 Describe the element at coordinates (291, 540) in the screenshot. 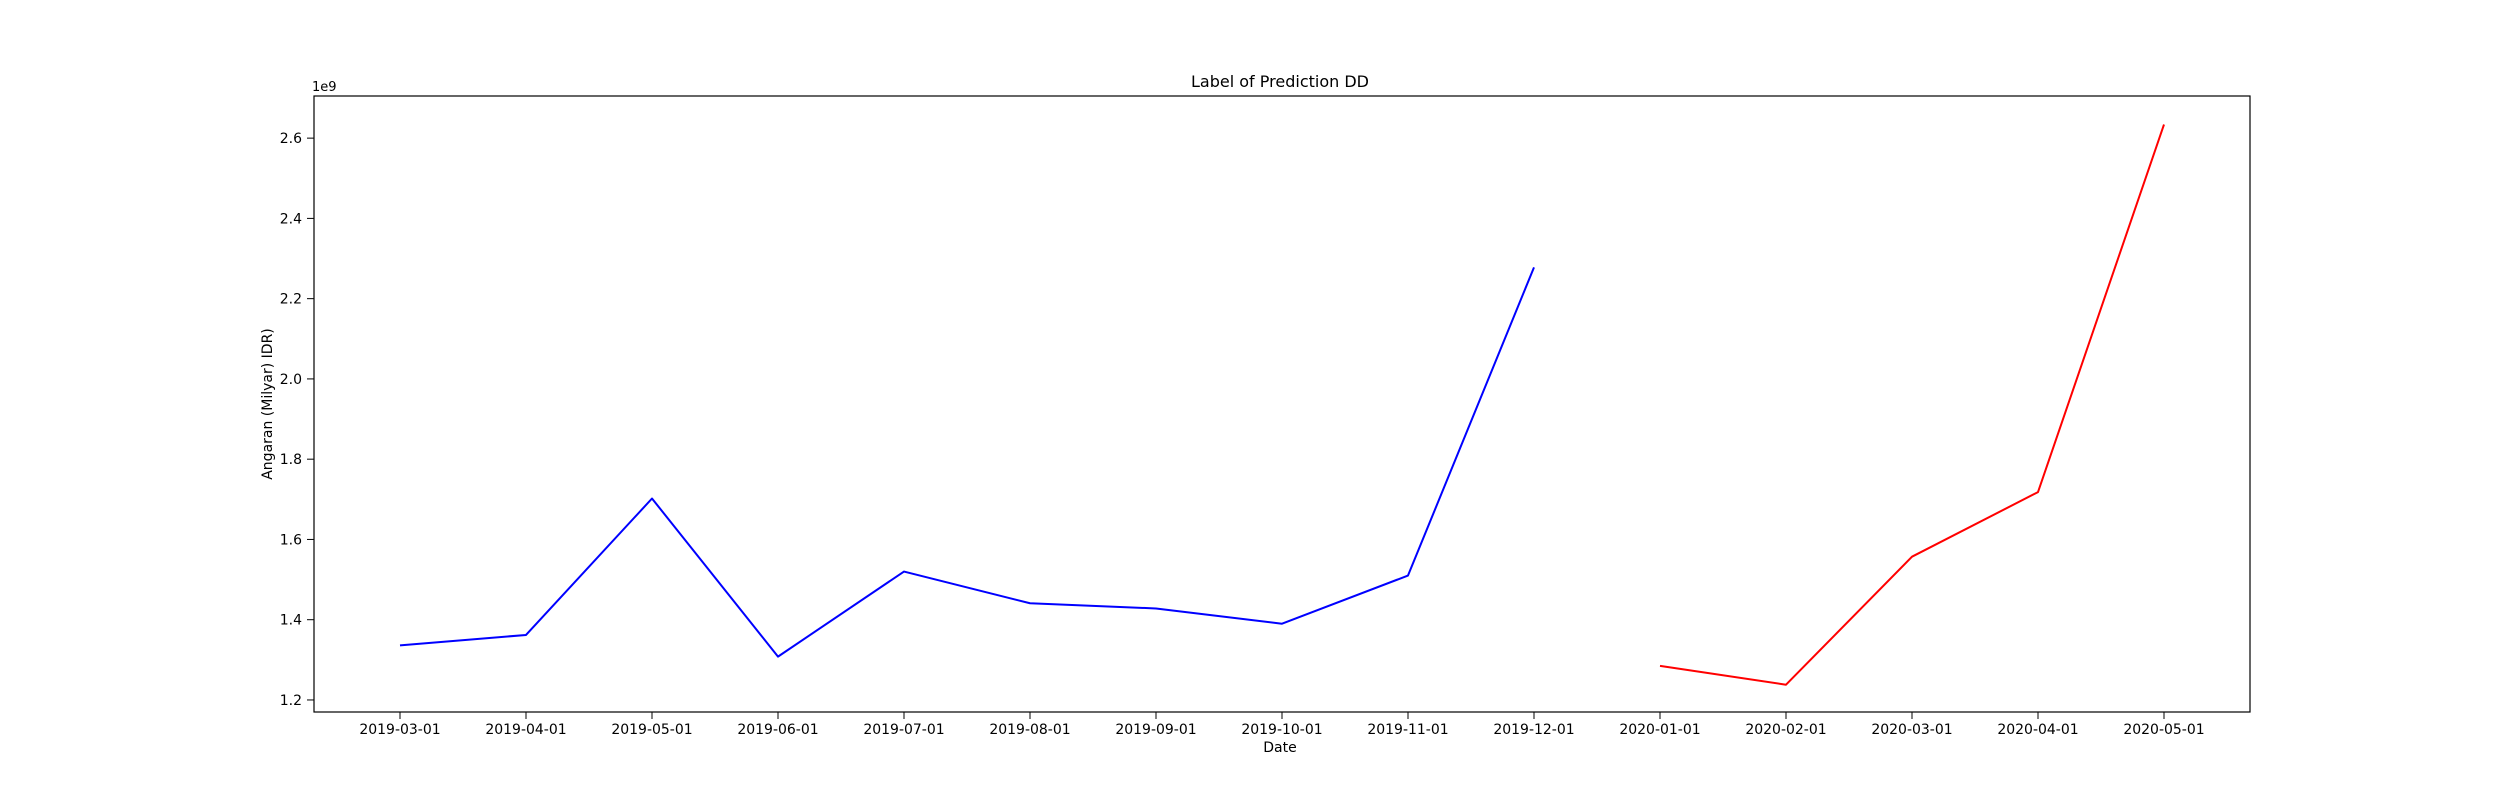

I see `y-tick-label: 1.6` at that location.